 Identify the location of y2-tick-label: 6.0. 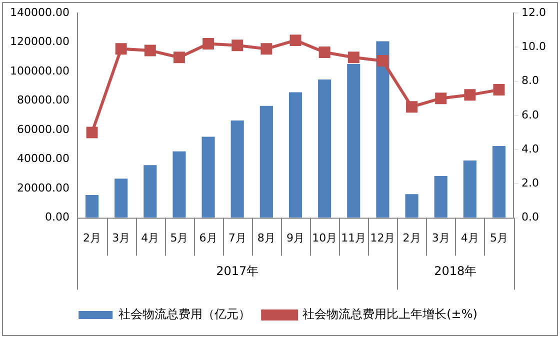
(531, 115).